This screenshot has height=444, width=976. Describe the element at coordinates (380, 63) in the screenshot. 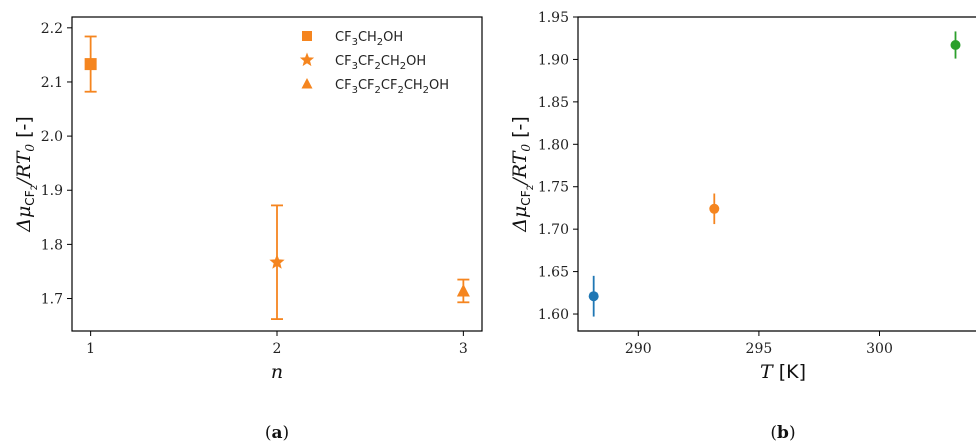

I see `legend-entry-cf3cf2ch2oh: CF3​CF2​CH2​OH` at that location.